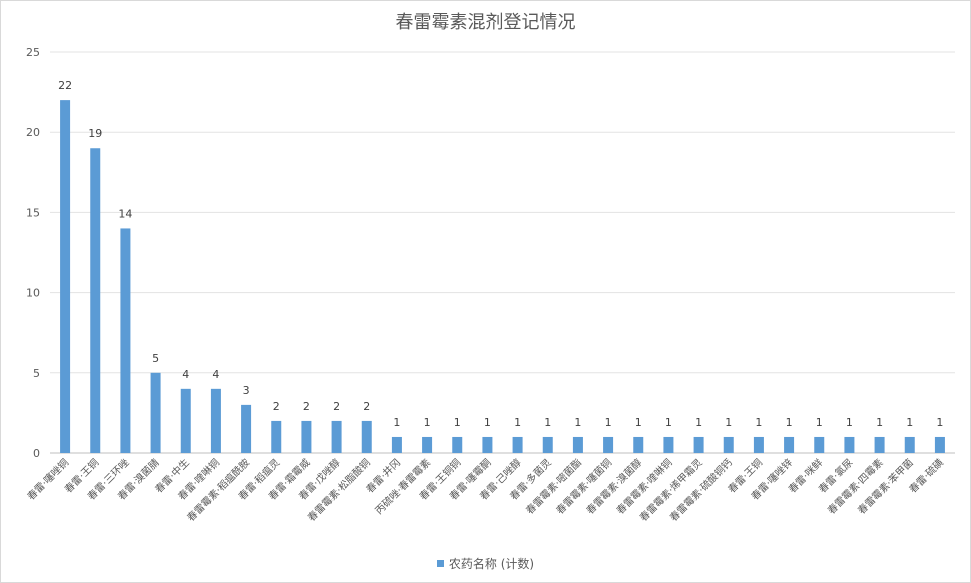  Describe the element at coordinates (125, 213) in the screenshot. I see `data-label: 14` at that location.